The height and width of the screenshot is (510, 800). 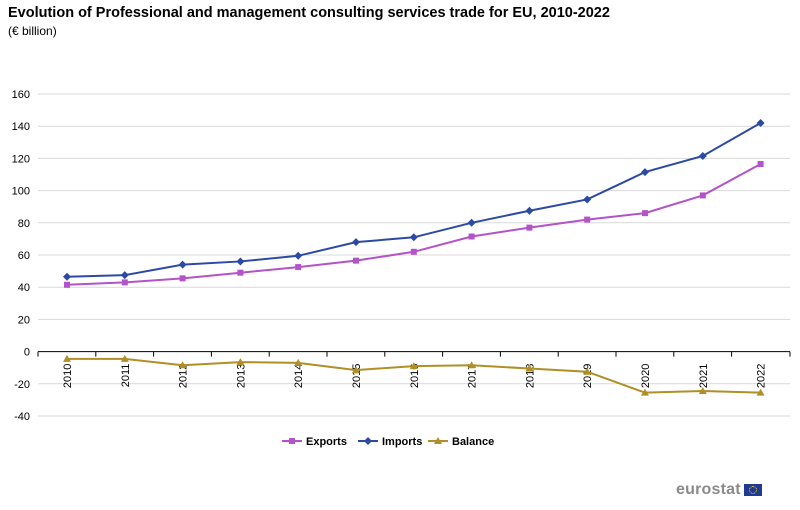 What do you see at coordinates (21, 127) in the screenshot?
I see `y-tick-label: 140` at bounding box center [21, 127].